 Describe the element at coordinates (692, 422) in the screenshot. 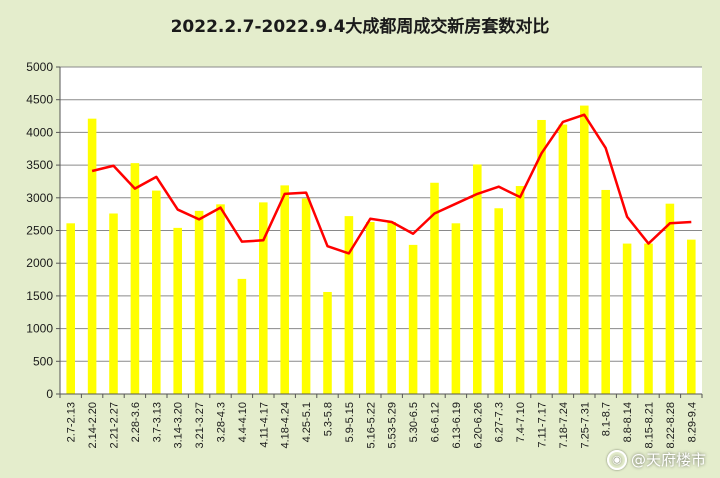

I see `x-tick-label: 8.29-9.4` at that location.